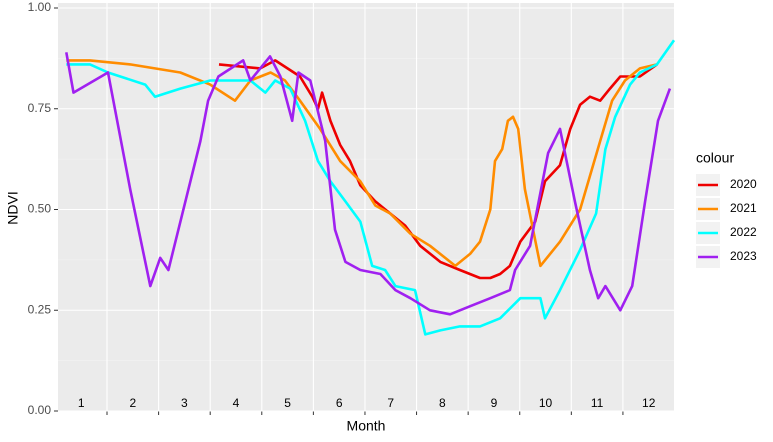 Image resolution: width=773 pixels, height=442 pixels. What do you see at coordinates (40, 309) in the screenshot?
I see `y-tick-label: 0.25` at bounding box center [40, 309].